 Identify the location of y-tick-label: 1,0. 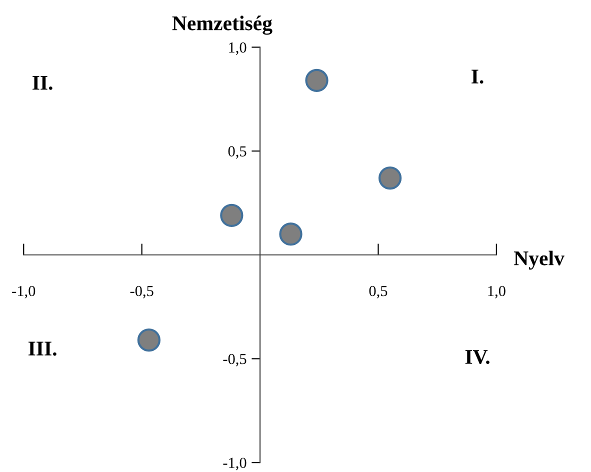
(237, 48).